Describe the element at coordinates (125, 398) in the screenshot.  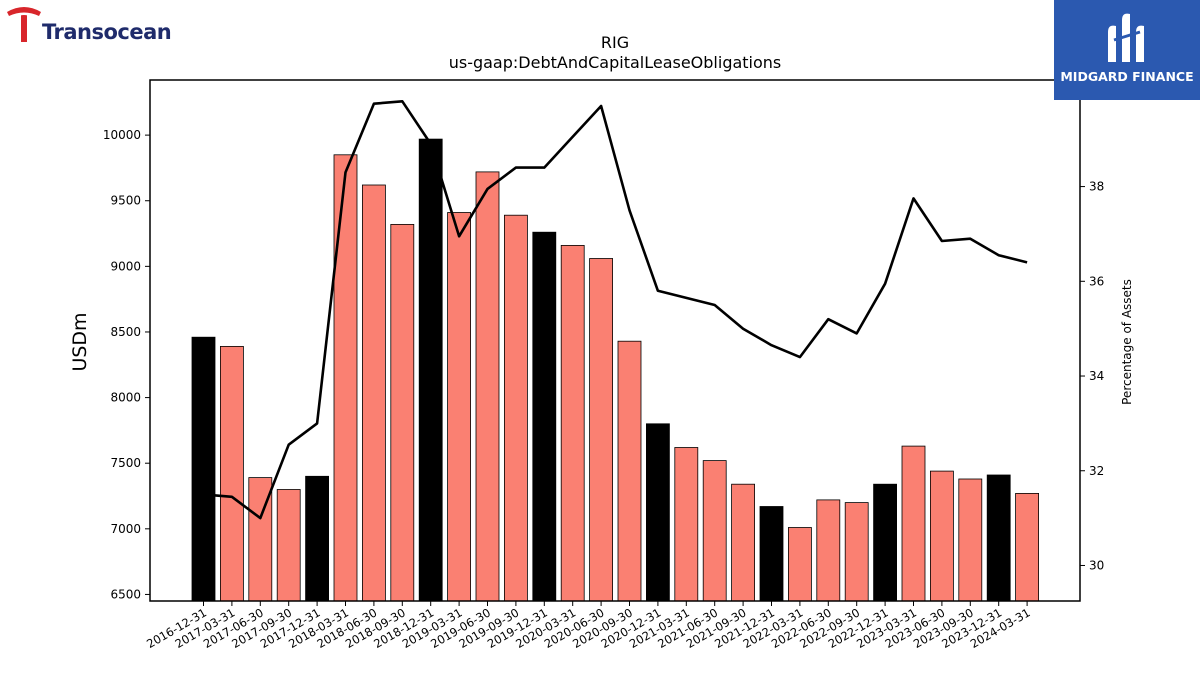
I see `y-tick-label: 8000` at that location.